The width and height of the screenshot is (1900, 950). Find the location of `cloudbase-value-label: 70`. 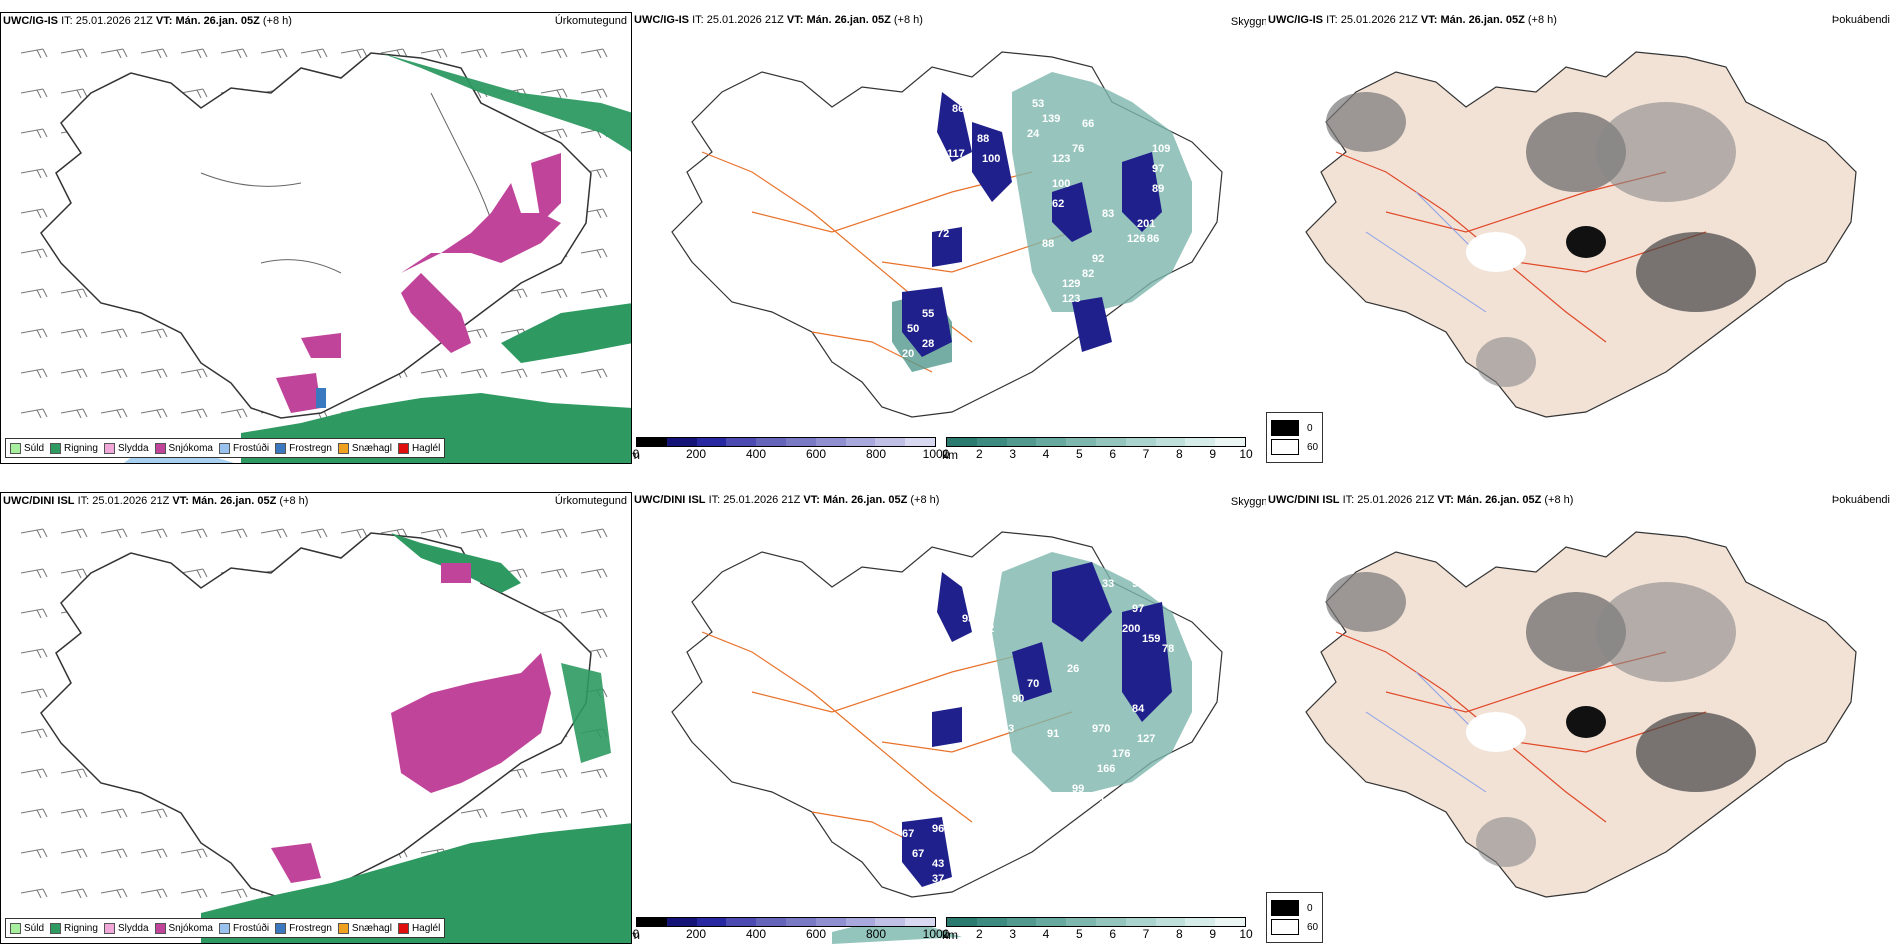

cloudbase-value-label: 70 is located at coordinates (1033, 684).